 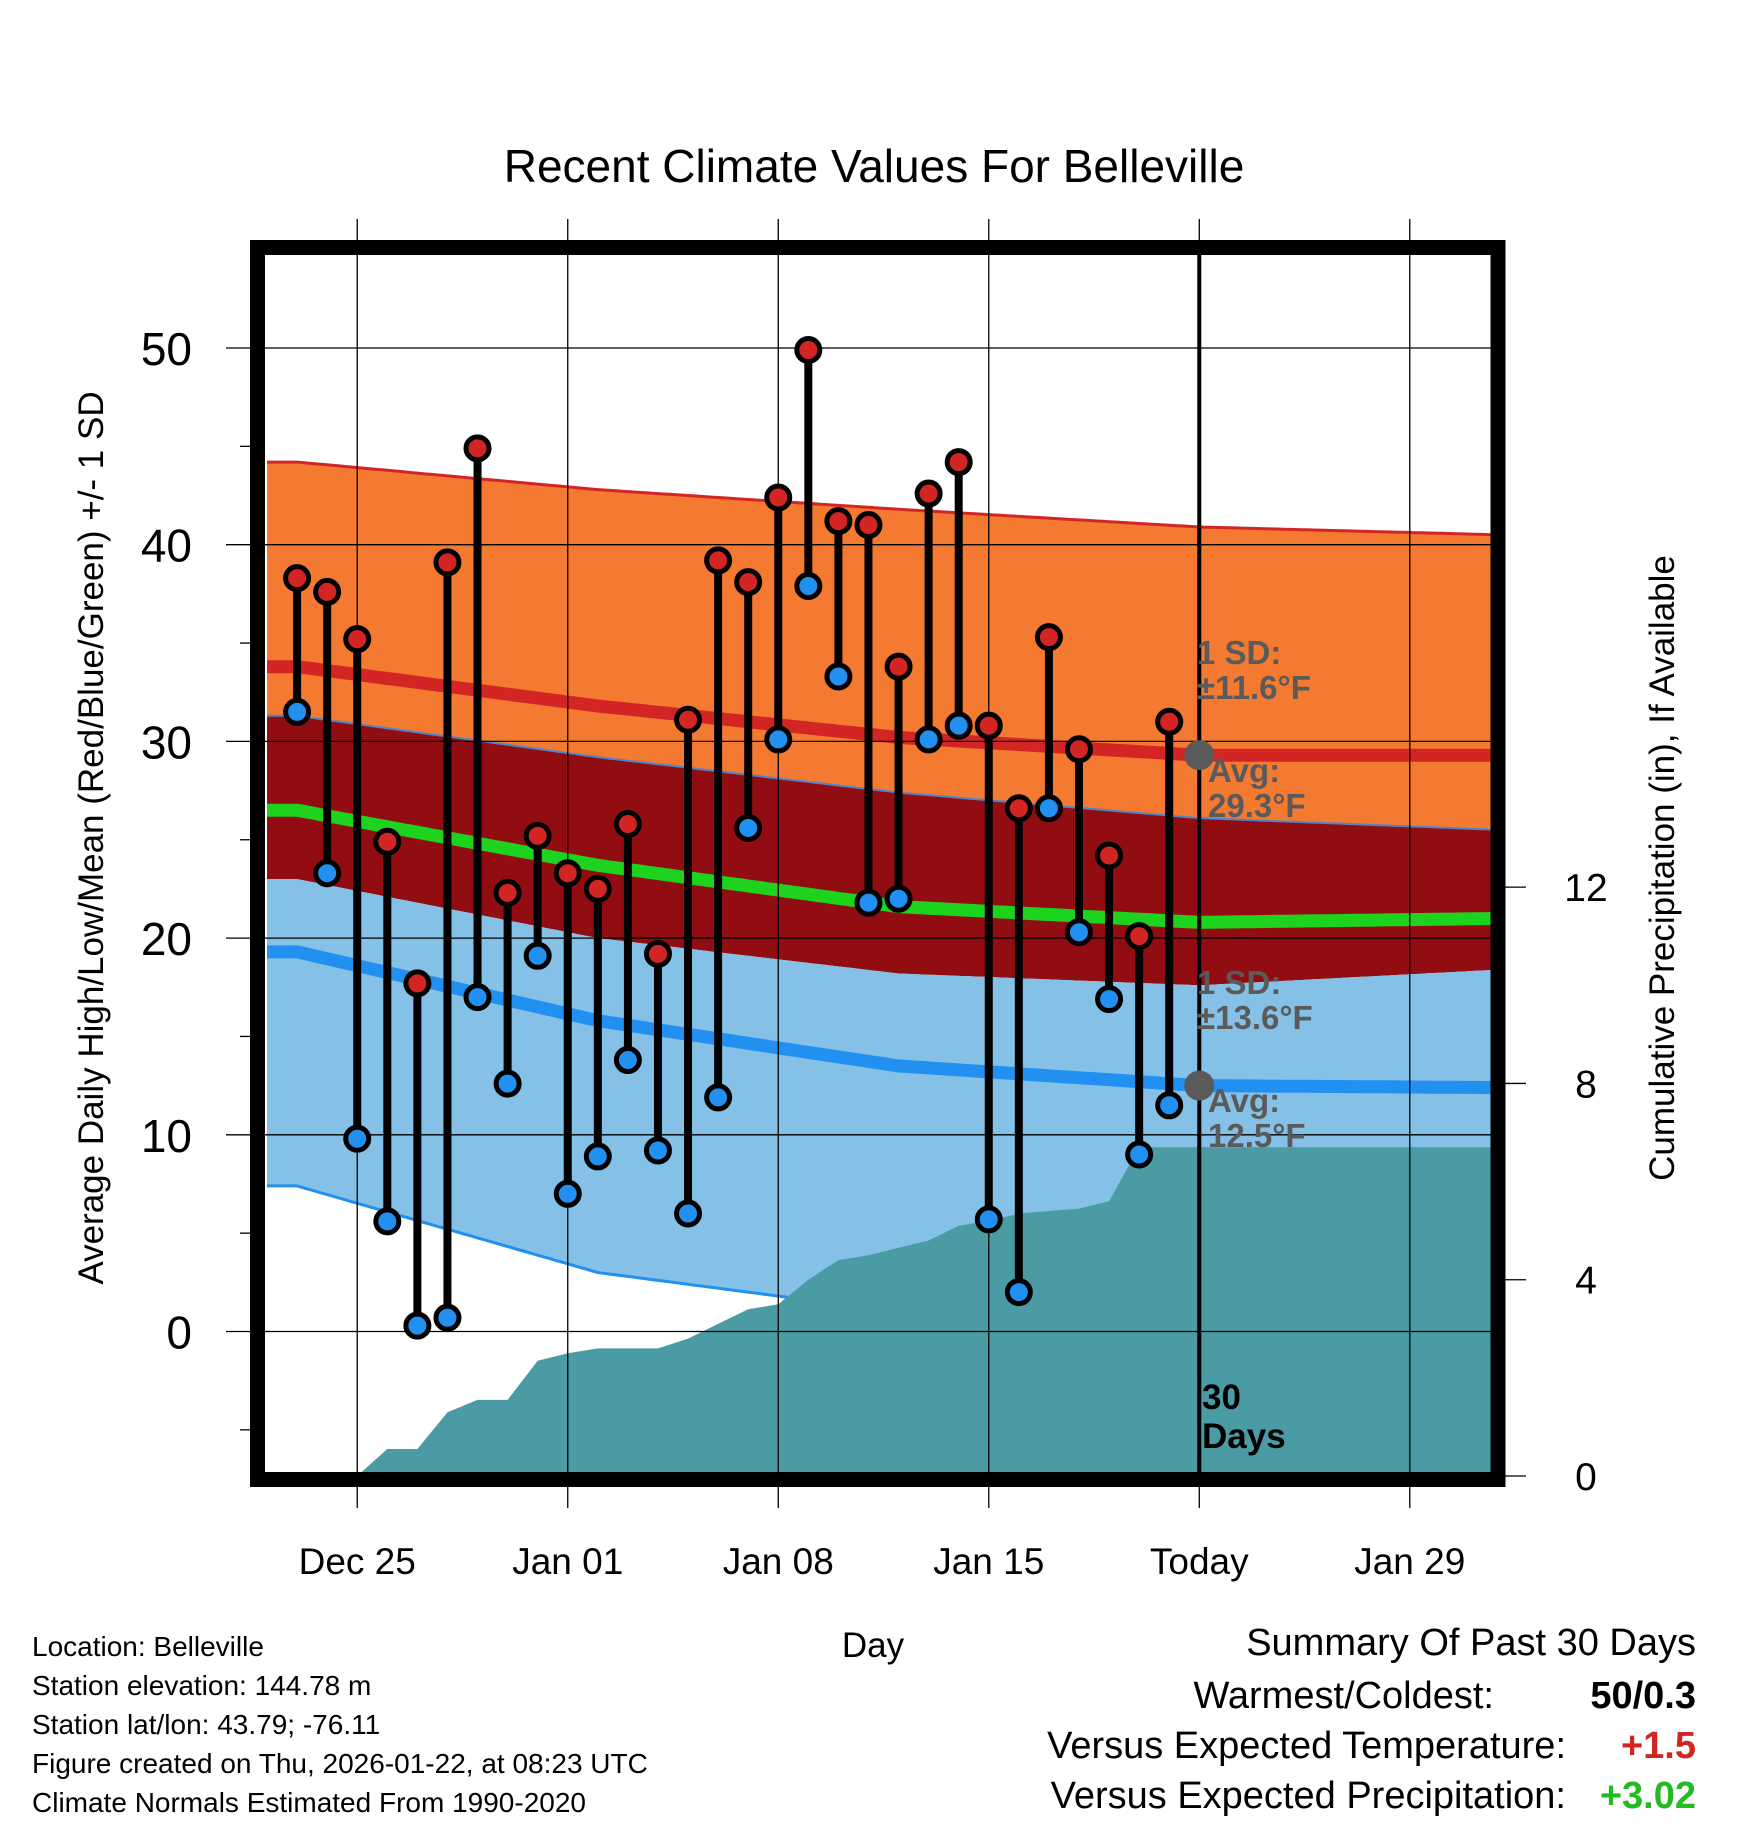 What do you see at coordinates (1586, 1084) in the screenshot?
I see `y-tick-label-right: 8` at bounding box center [1586, 1084].